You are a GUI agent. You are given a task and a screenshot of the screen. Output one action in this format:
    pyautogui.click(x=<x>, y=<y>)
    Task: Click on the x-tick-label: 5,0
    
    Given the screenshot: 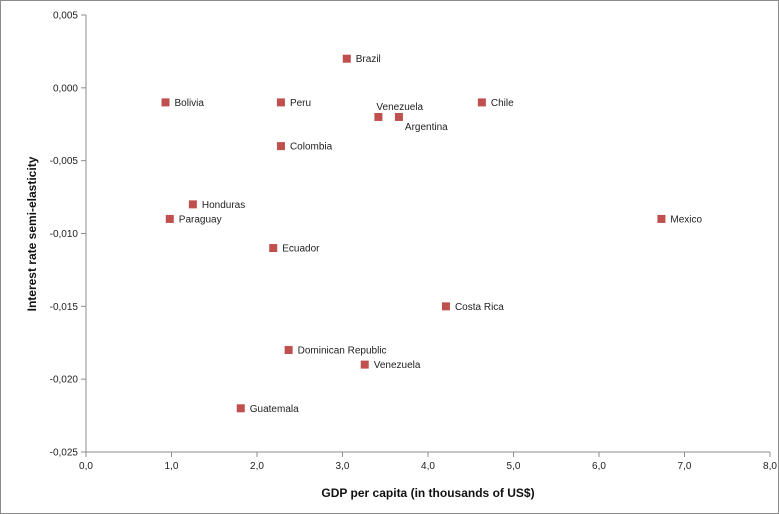 What is the action you would take?
    pyautogui.click(x=514, y=466)
    